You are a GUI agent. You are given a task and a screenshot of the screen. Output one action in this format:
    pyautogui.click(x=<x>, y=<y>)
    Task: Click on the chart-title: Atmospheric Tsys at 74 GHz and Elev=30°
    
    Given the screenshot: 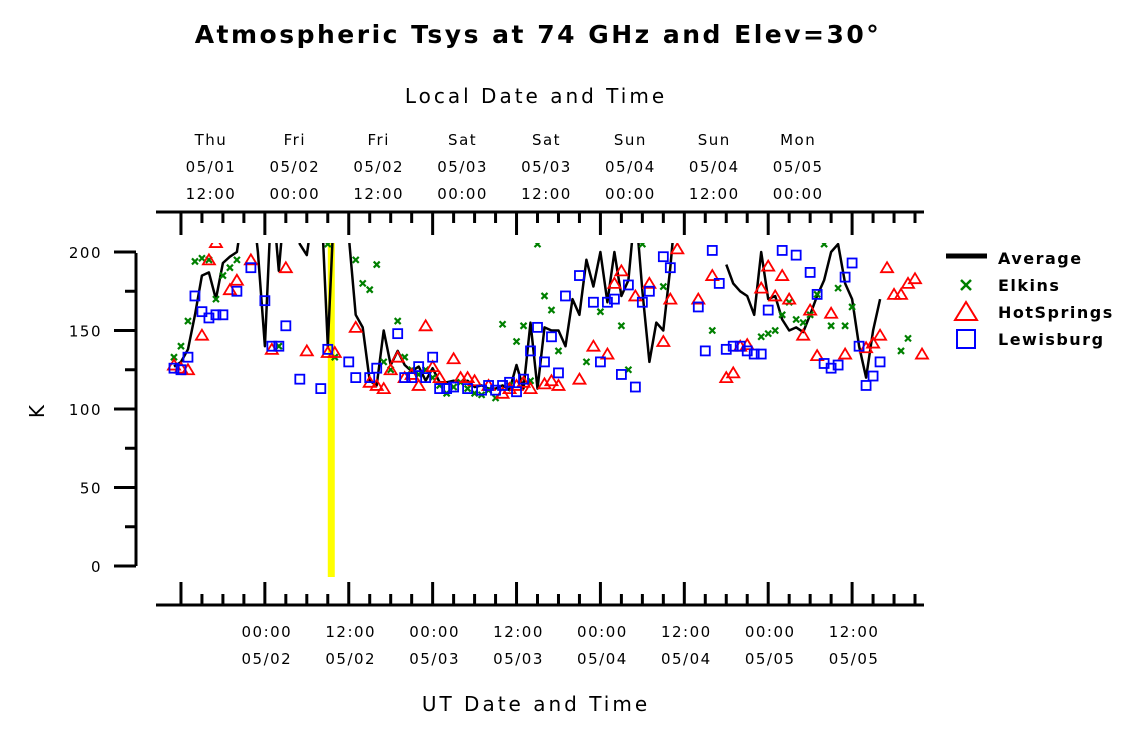 What is the action you would take?
    pyautogui.click(x=538, y=34)
    